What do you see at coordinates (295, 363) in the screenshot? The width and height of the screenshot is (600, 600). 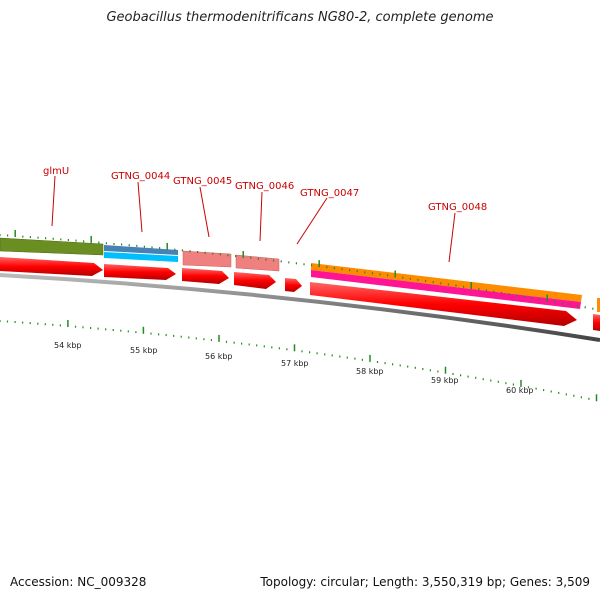 I see `scale-label-57kbp: 57 kbp` at bounding box center [295, 363].